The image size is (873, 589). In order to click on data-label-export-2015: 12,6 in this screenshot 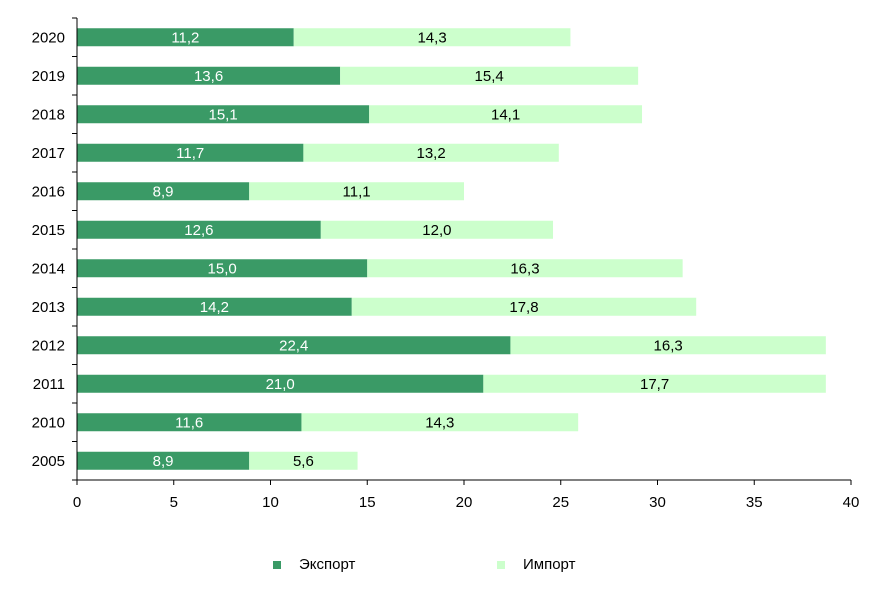, I will do `click(198, 230)`.